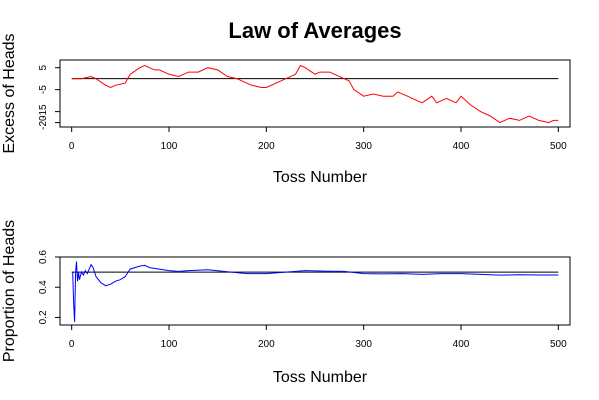 This screenshot has width=599, height=400. Describe the element at coordinates (9, 93) in the screenshot. I see `y-axis-label: Excess of Heads` at that location.